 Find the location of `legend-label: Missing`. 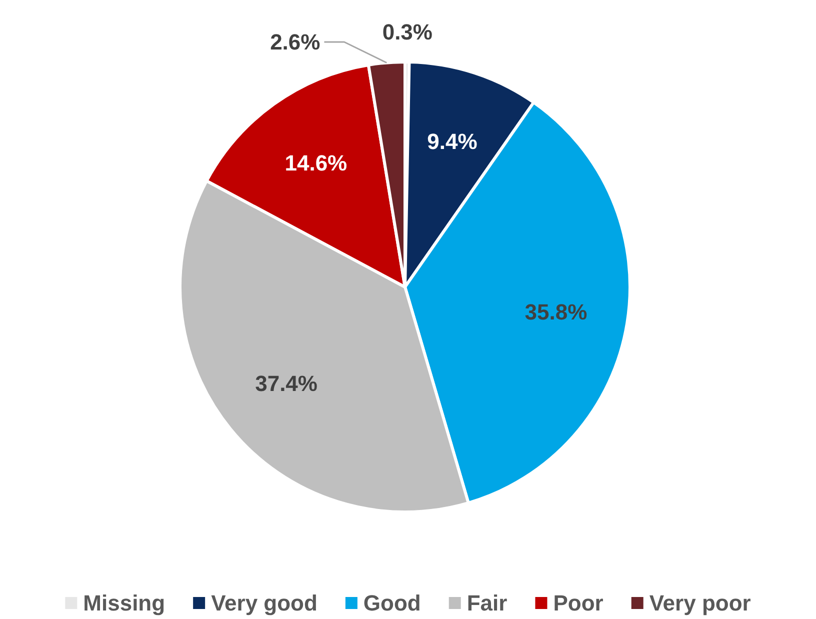

legend-label: Missing is located at coordinates (124, 603).